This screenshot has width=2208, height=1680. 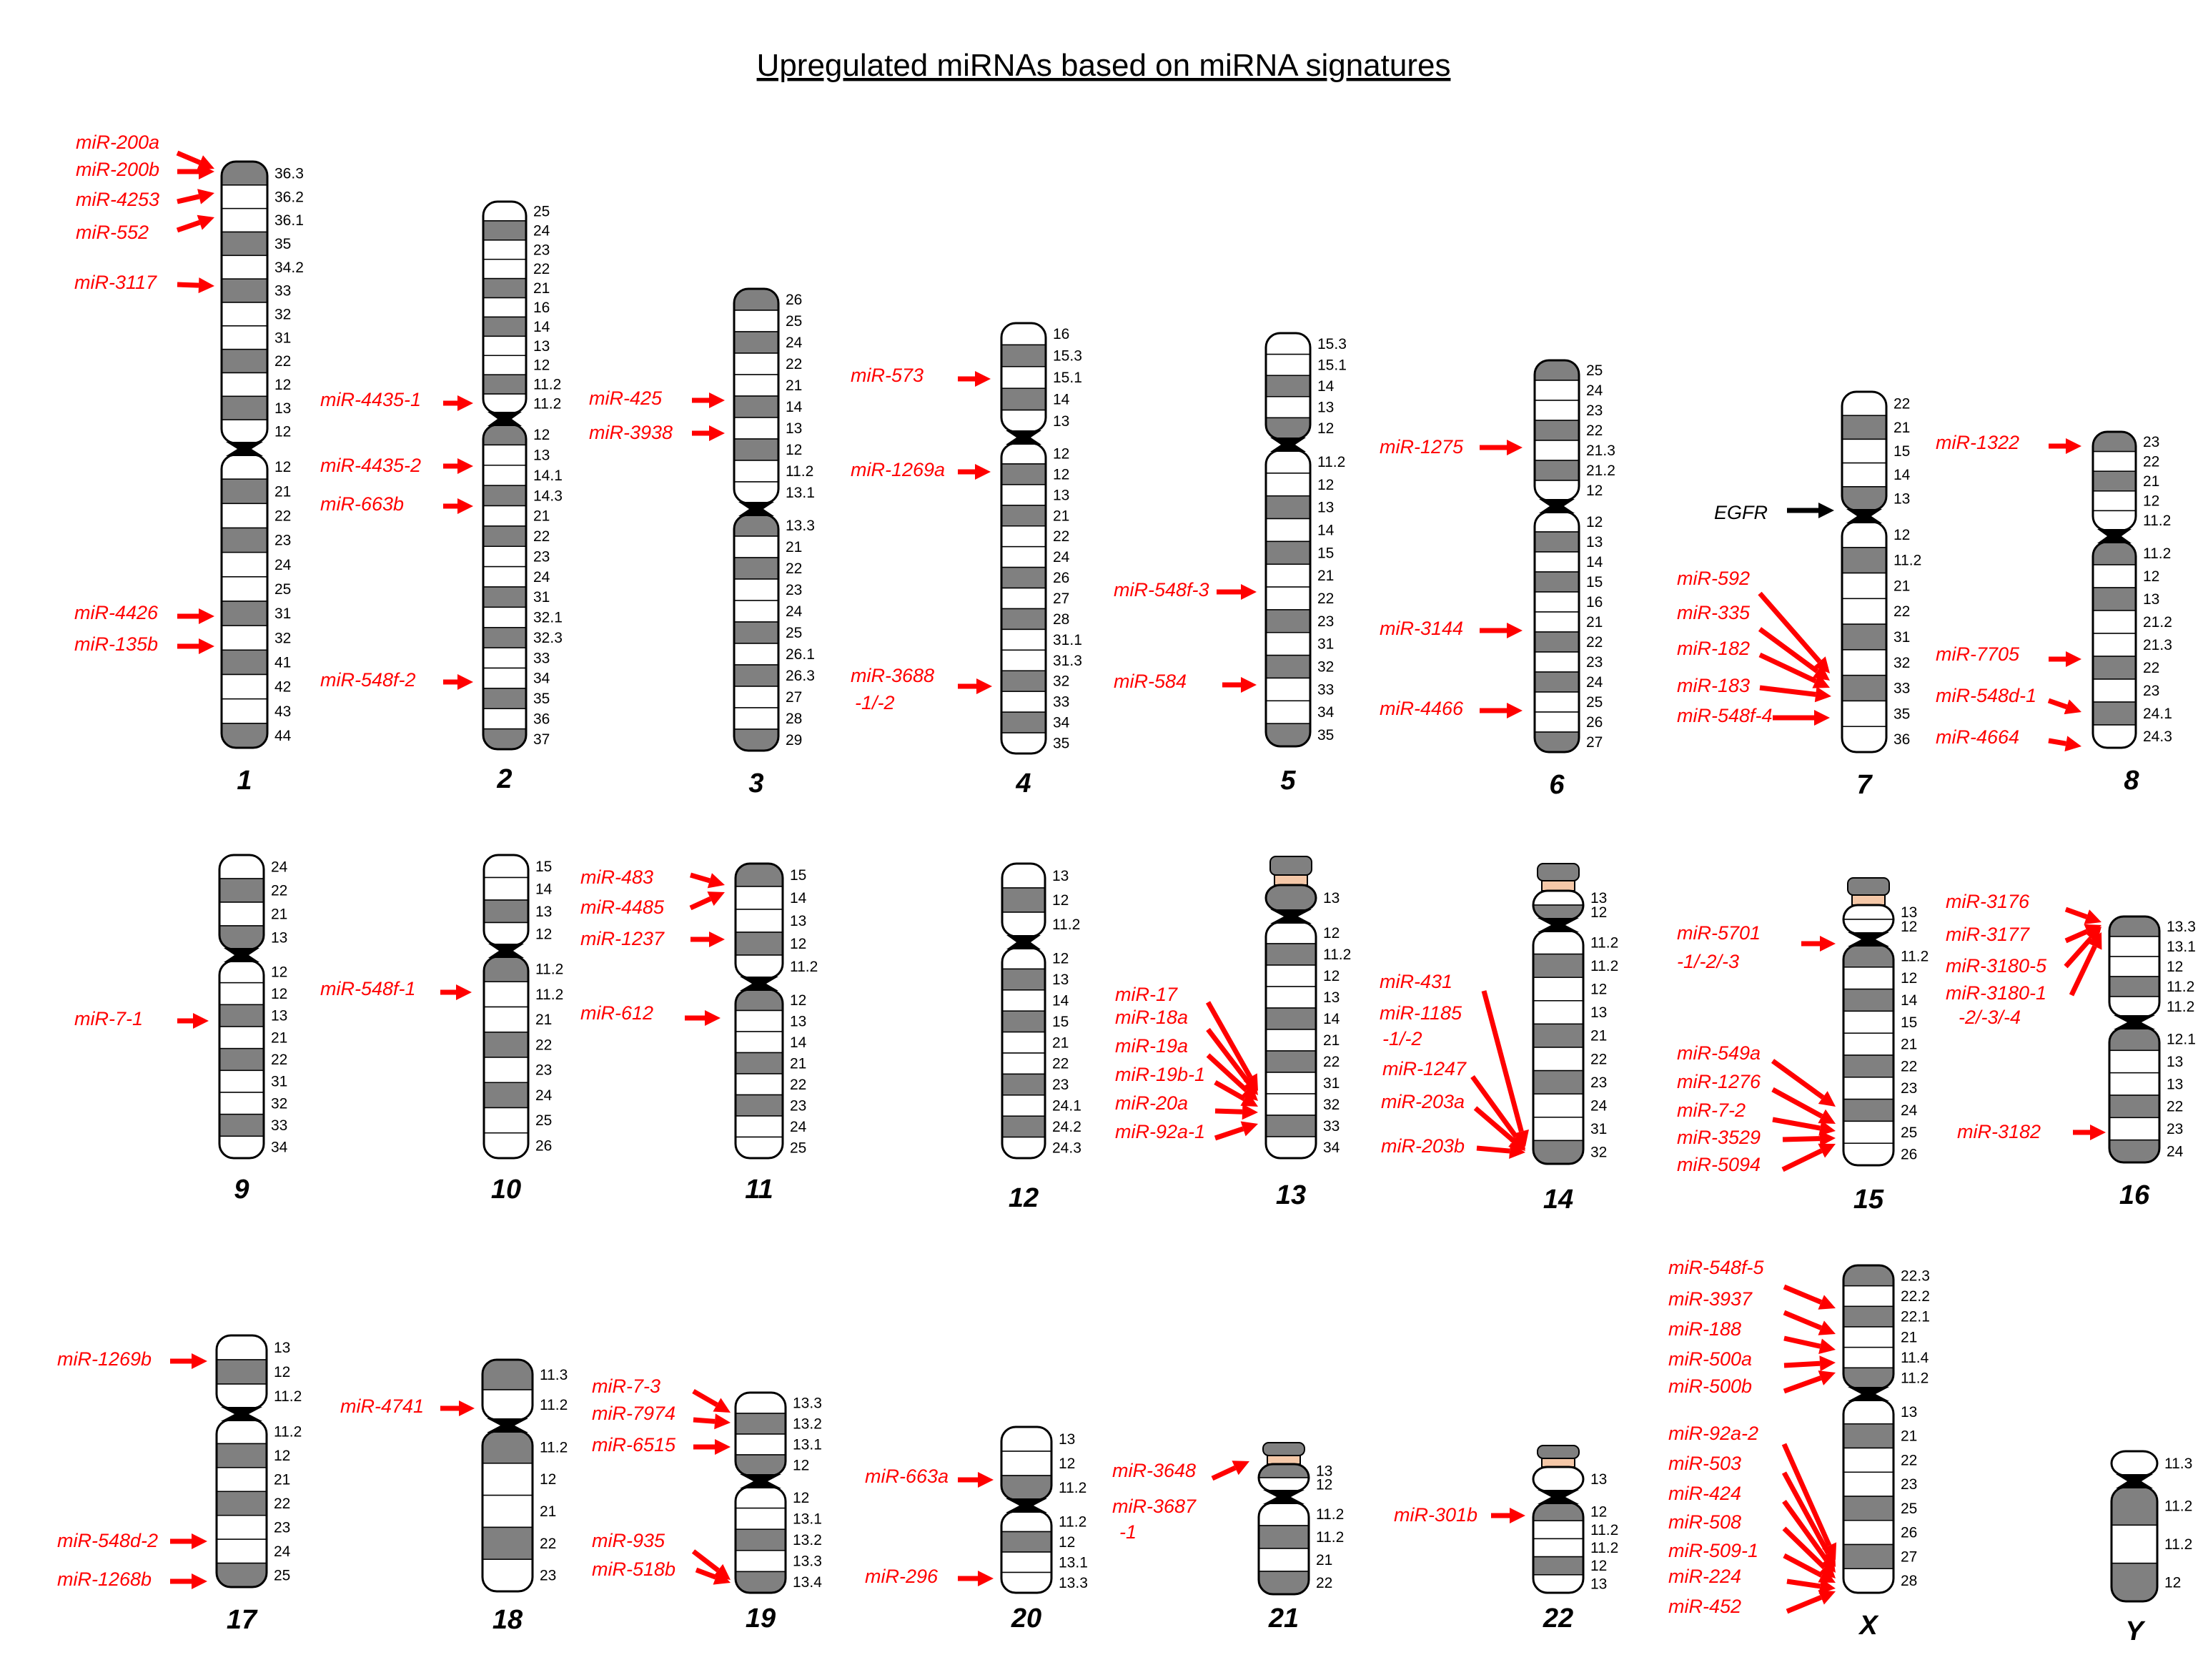 What do you see at coordinates (631, 432) in the screenshot?
I see `mirna-label: miR-3938` at bounding box center [631, 432].